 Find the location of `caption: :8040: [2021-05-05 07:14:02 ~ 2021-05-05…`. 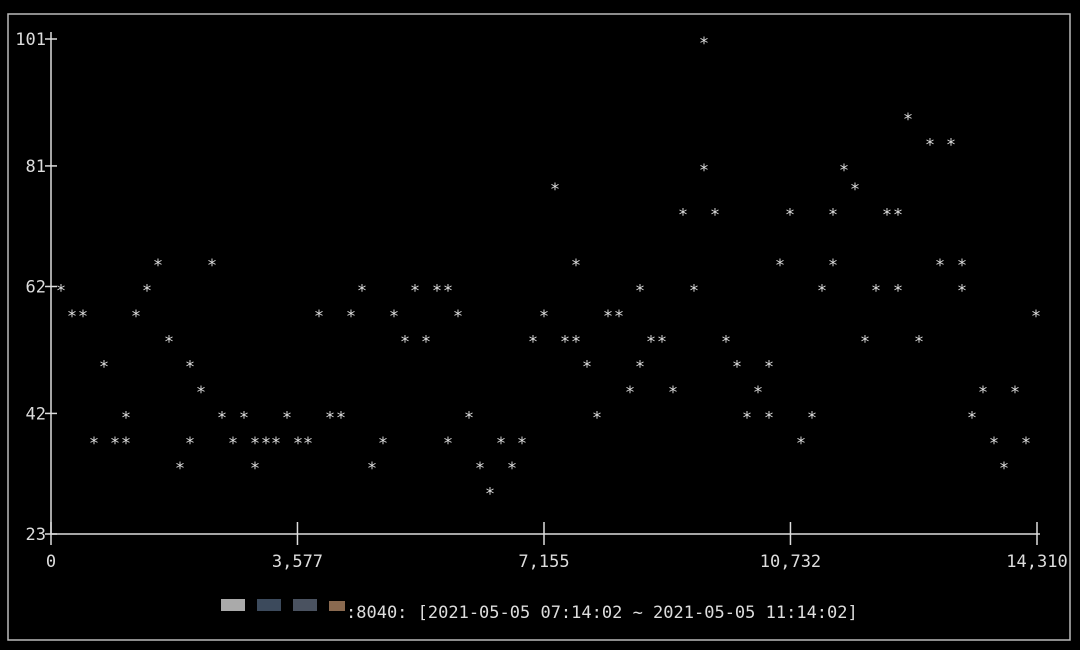

caption: :8040: [2021-05-05 07:14:02 ~ 2021-05-05… is located at coordinates (602, 613).